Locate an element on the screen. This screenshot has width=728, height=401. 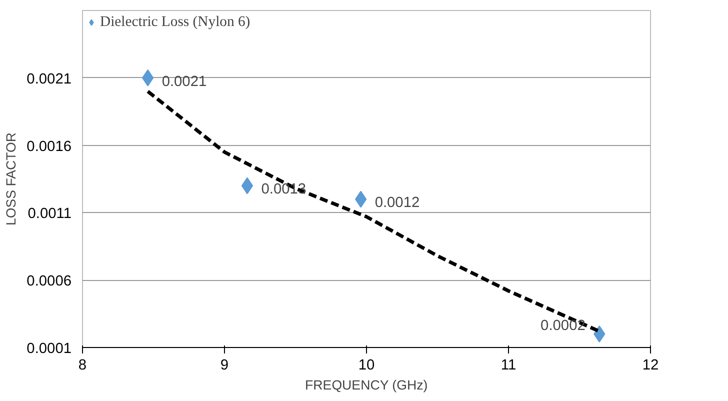
y-tick-label: 0.0011 is located at coordinates (50, 214).